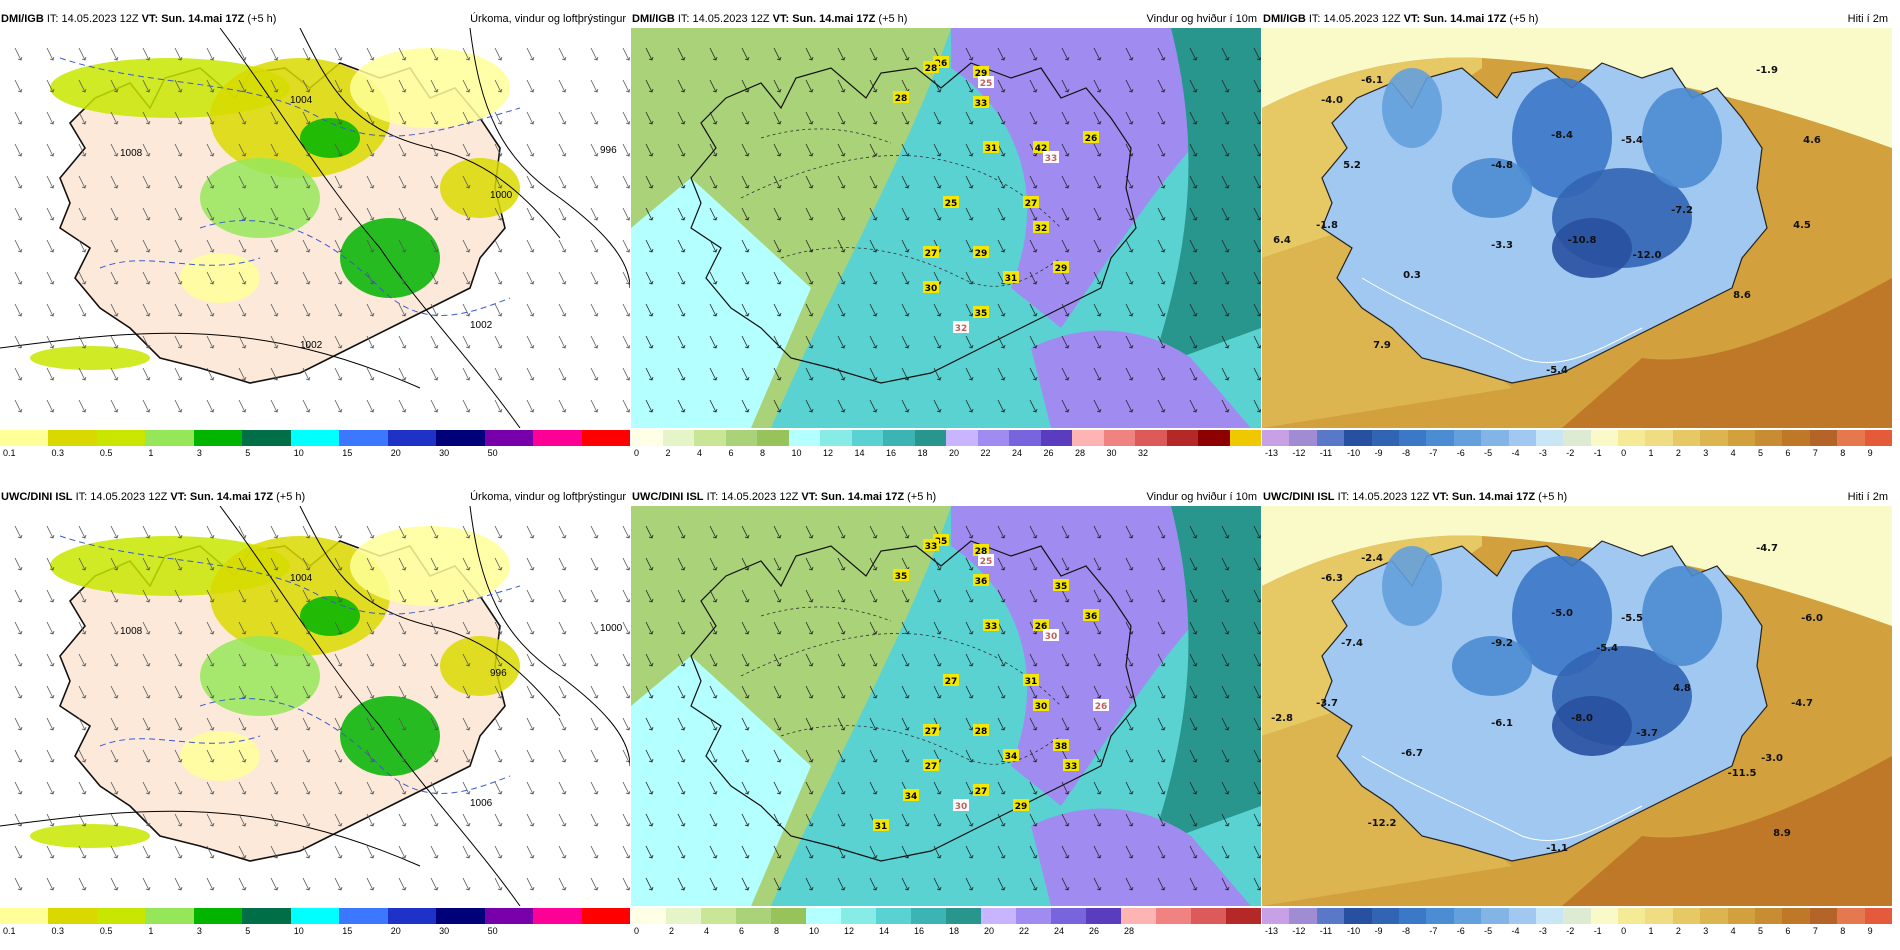  I want to click on gust-label: 25, so click(986, 82).